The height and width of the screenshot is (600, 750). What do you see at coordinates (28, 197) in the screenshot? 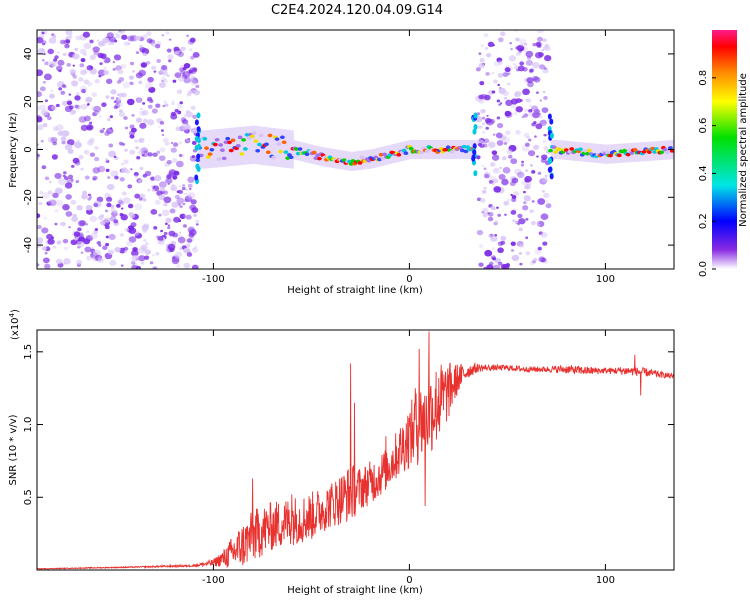
I see `spectrogram-y-tick-label: -20` at bounding box center [28, 197].